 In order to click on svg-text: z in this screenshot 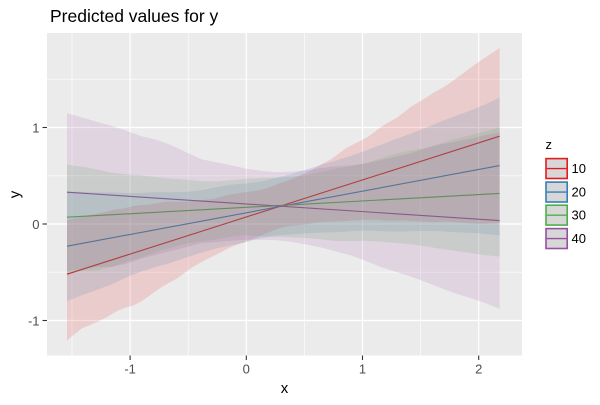, I will do `click(549, 144)`.